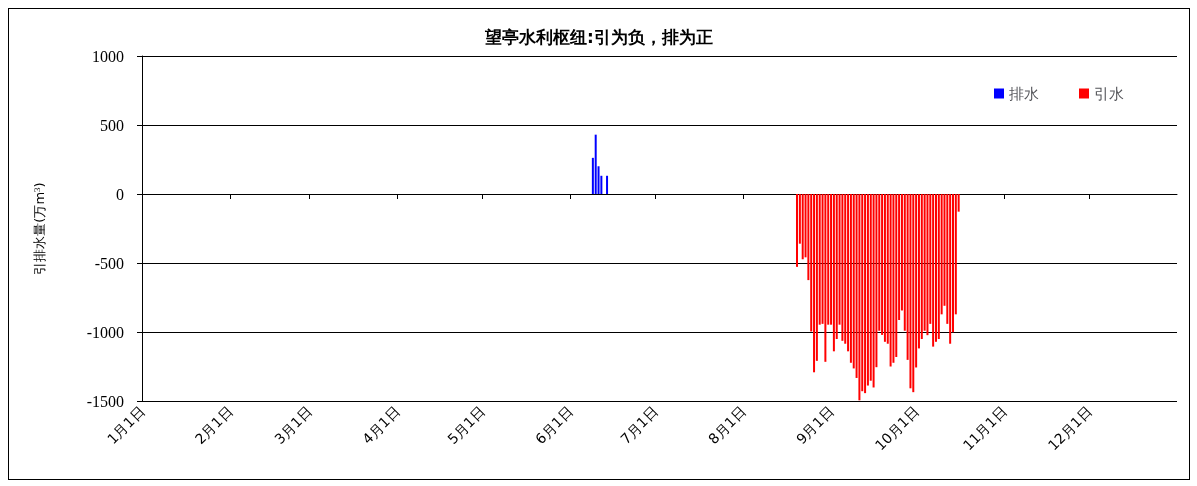 Image resolution: width=1197 pixels, height=486 pixels. What do you see at coordinates (815, 425) in the screenshot?
I see `x-tick-label: 9月1日` at bounding box center [815, 425].